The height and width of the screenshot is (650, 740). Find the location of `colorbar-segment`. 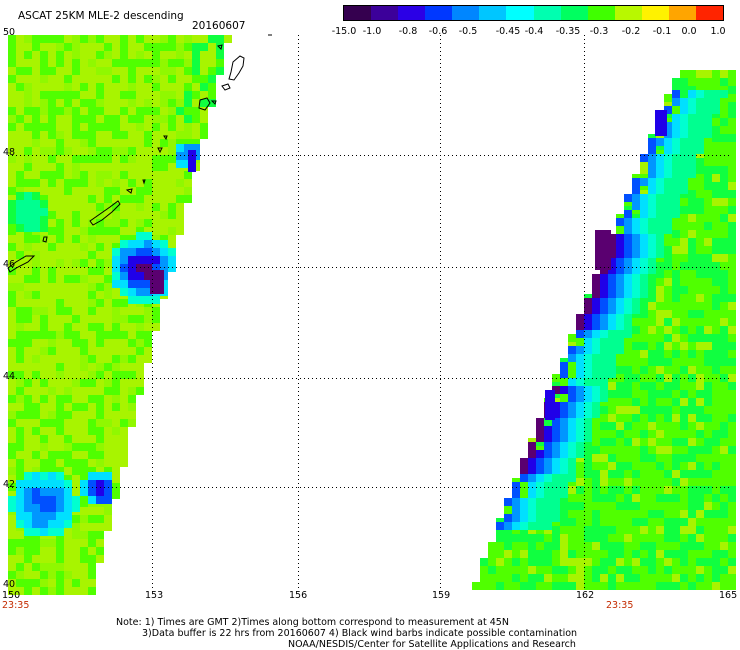

colorbar-segment is located at coordinates (628, 13).